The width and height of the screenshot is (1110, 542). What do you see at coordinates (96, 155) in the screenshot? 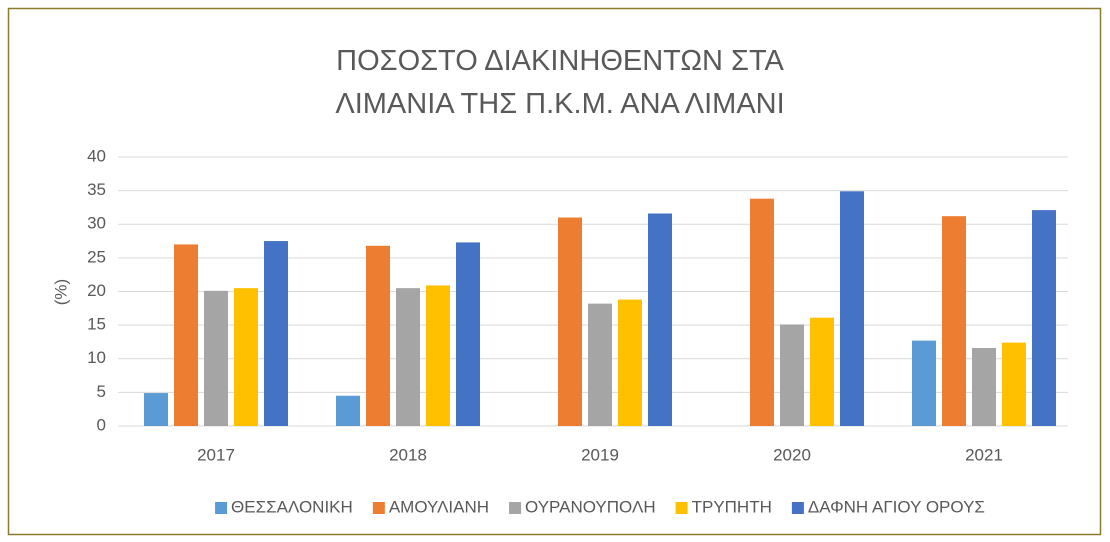
I see `y-tick-label: 40` at bounding box center [96, 155].